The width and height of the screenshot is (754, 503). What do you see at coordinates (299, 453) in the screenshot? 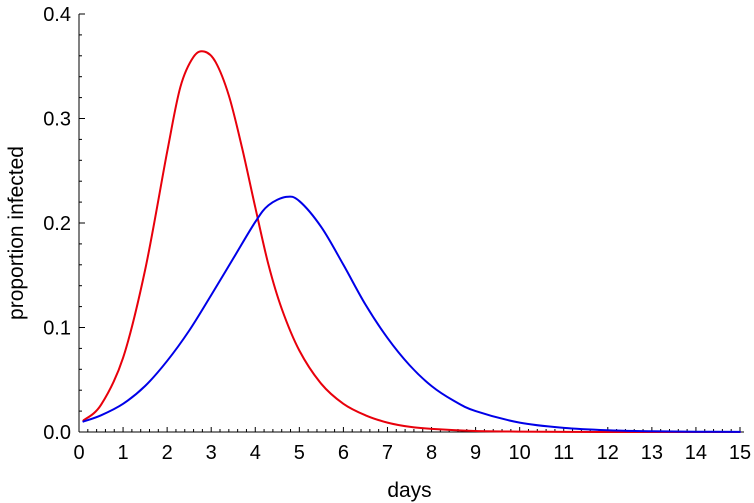
I see `x-tick-label: 5` at bounding box center [299, 453].